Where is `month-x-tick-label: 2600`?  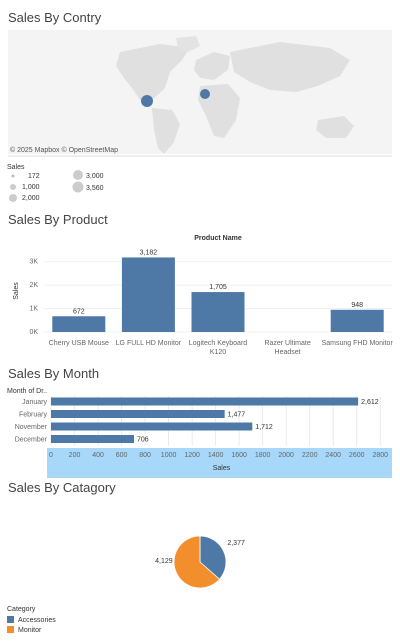
month-x-tick-label: 2600 is located at coordinates (357, 455).